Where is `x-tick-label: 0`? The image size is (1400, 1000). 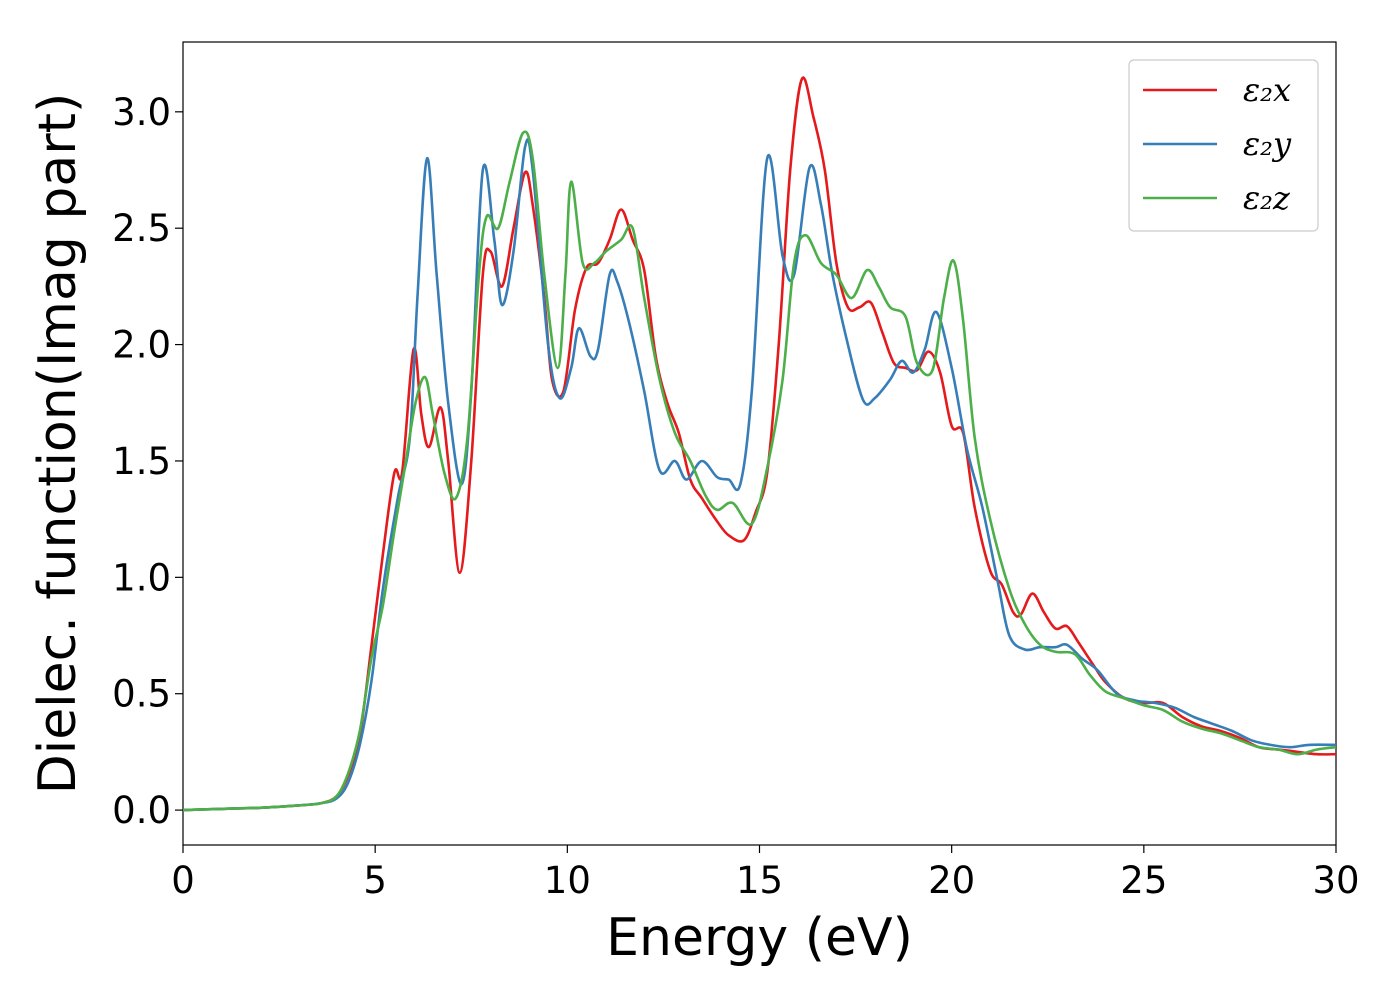 x-tick-label: 0 is located at coordinates (183, 880).